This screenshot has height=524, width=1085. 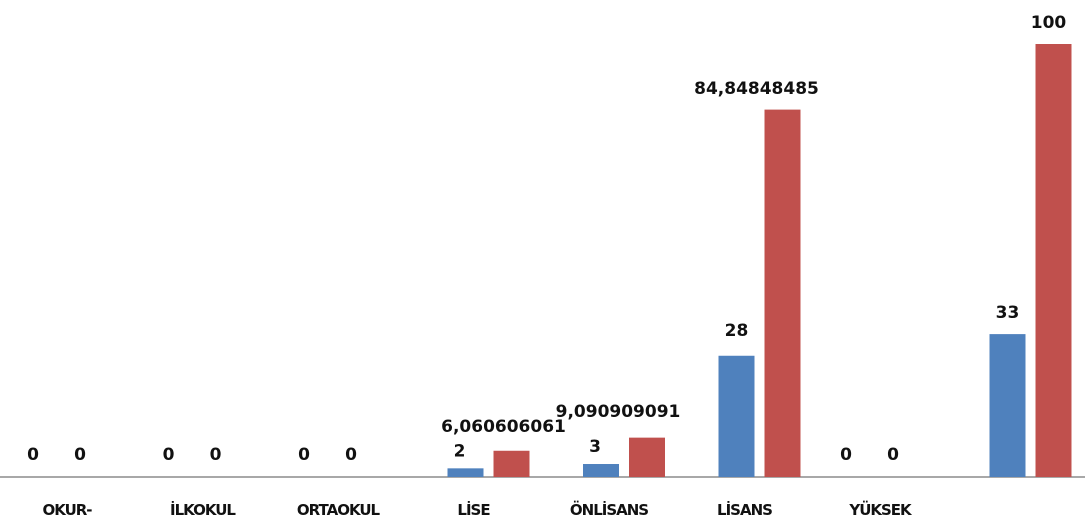 I want to click on data-label-series1-4: 3, so click(x=595, y=447).